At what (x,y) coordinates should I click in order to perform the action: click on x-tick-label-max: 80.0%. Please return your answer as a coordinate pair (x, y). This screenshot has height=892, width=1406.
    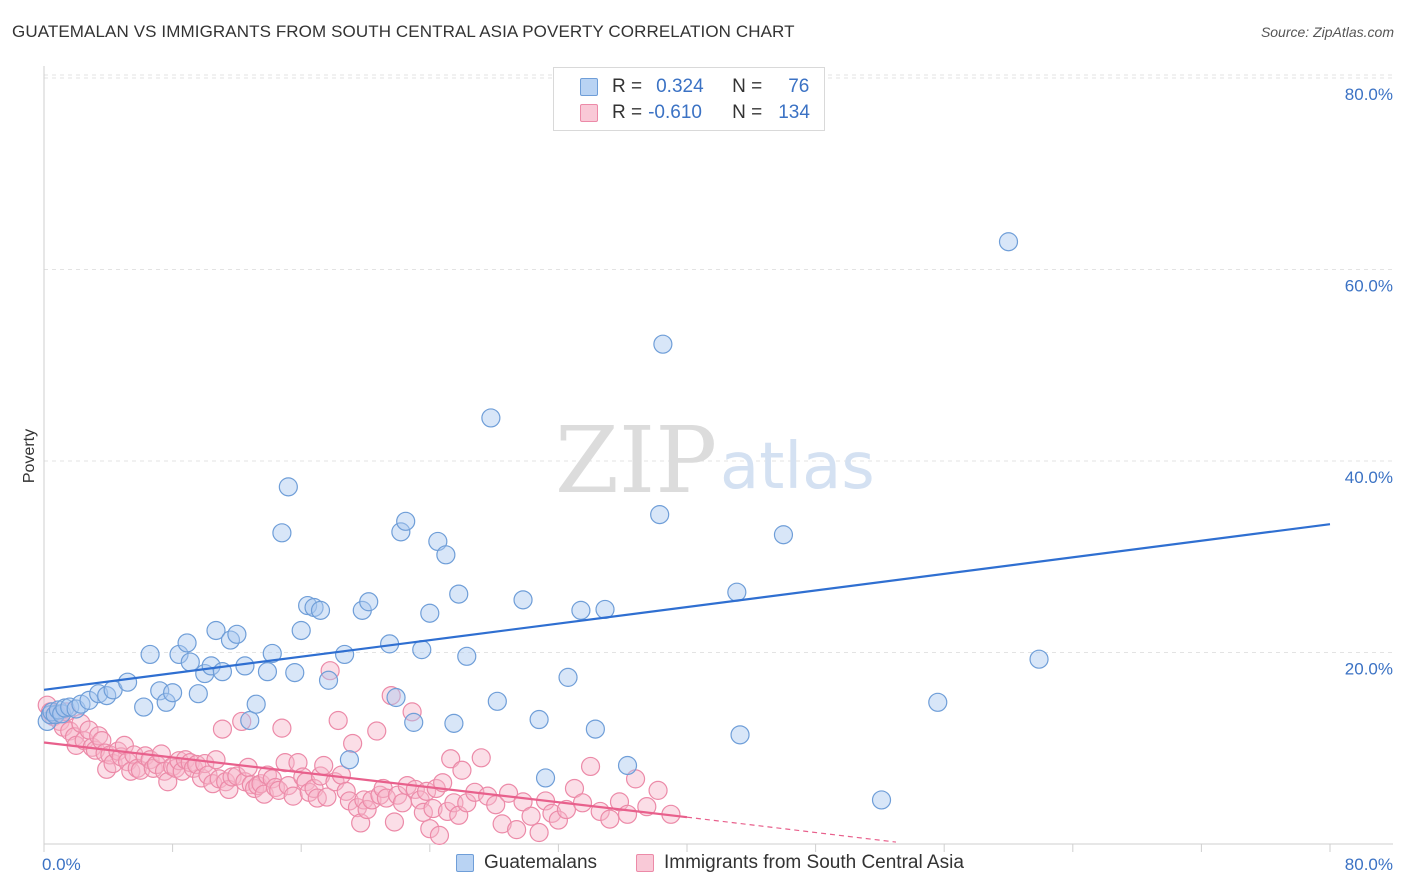
    Looking at the image, I should click on (1369, 864).